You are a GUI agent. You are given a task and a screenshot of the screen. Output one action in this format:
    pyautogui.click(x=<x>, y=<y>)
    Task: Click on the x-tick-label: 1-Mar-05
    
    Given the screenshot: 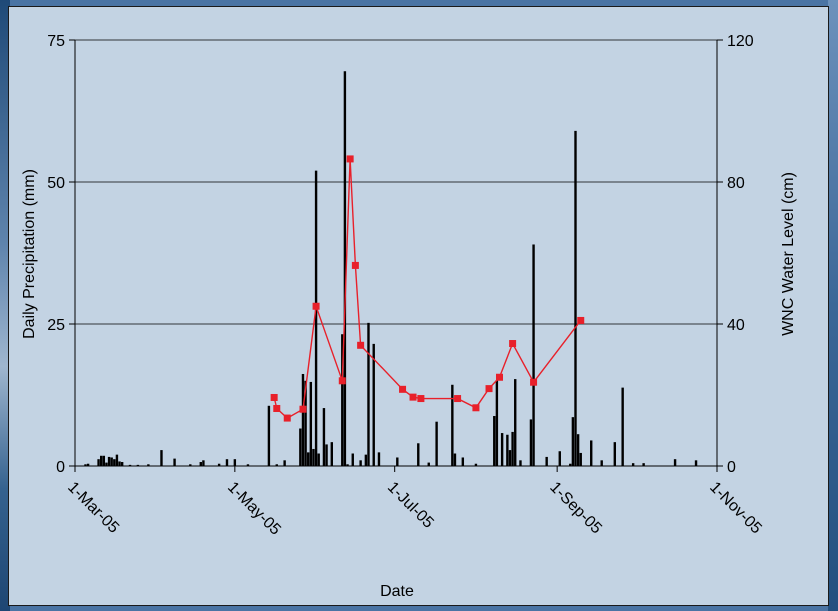 What is the action you would take?
    pyautogui.click(x=93, y=508)
    